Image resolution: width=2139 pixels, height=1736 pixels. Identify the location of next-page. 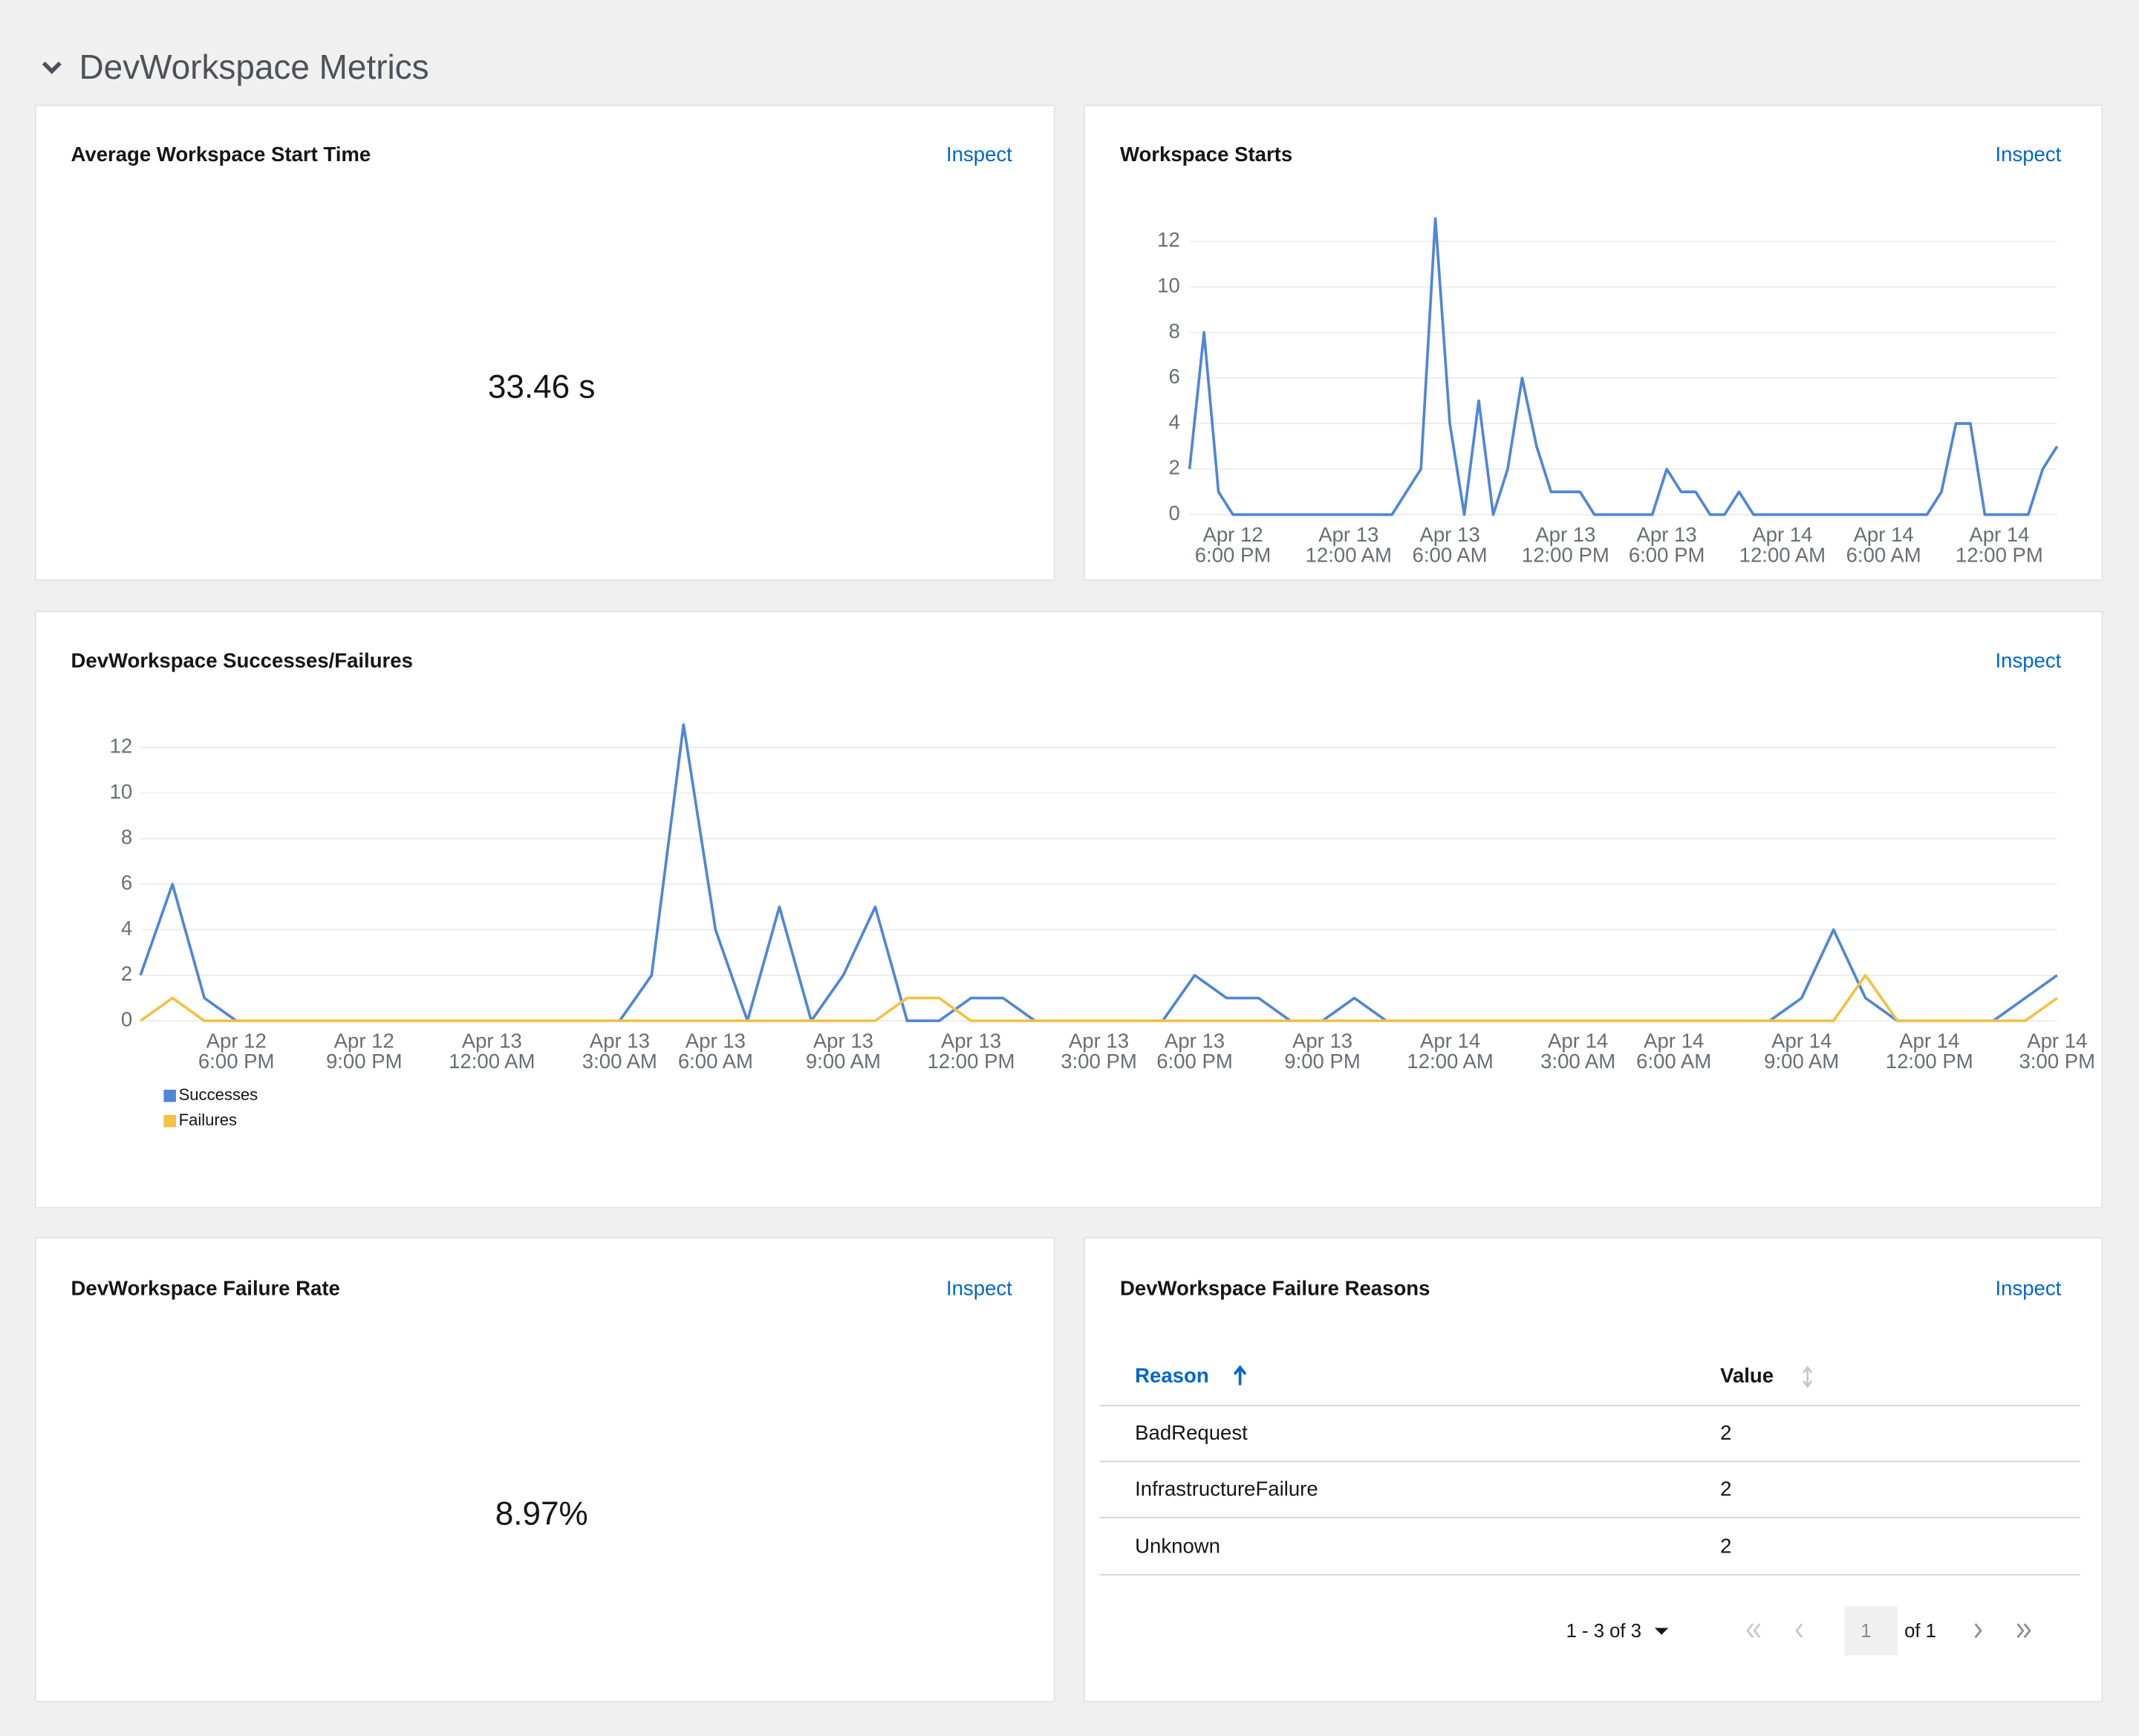
(1978, 1631).